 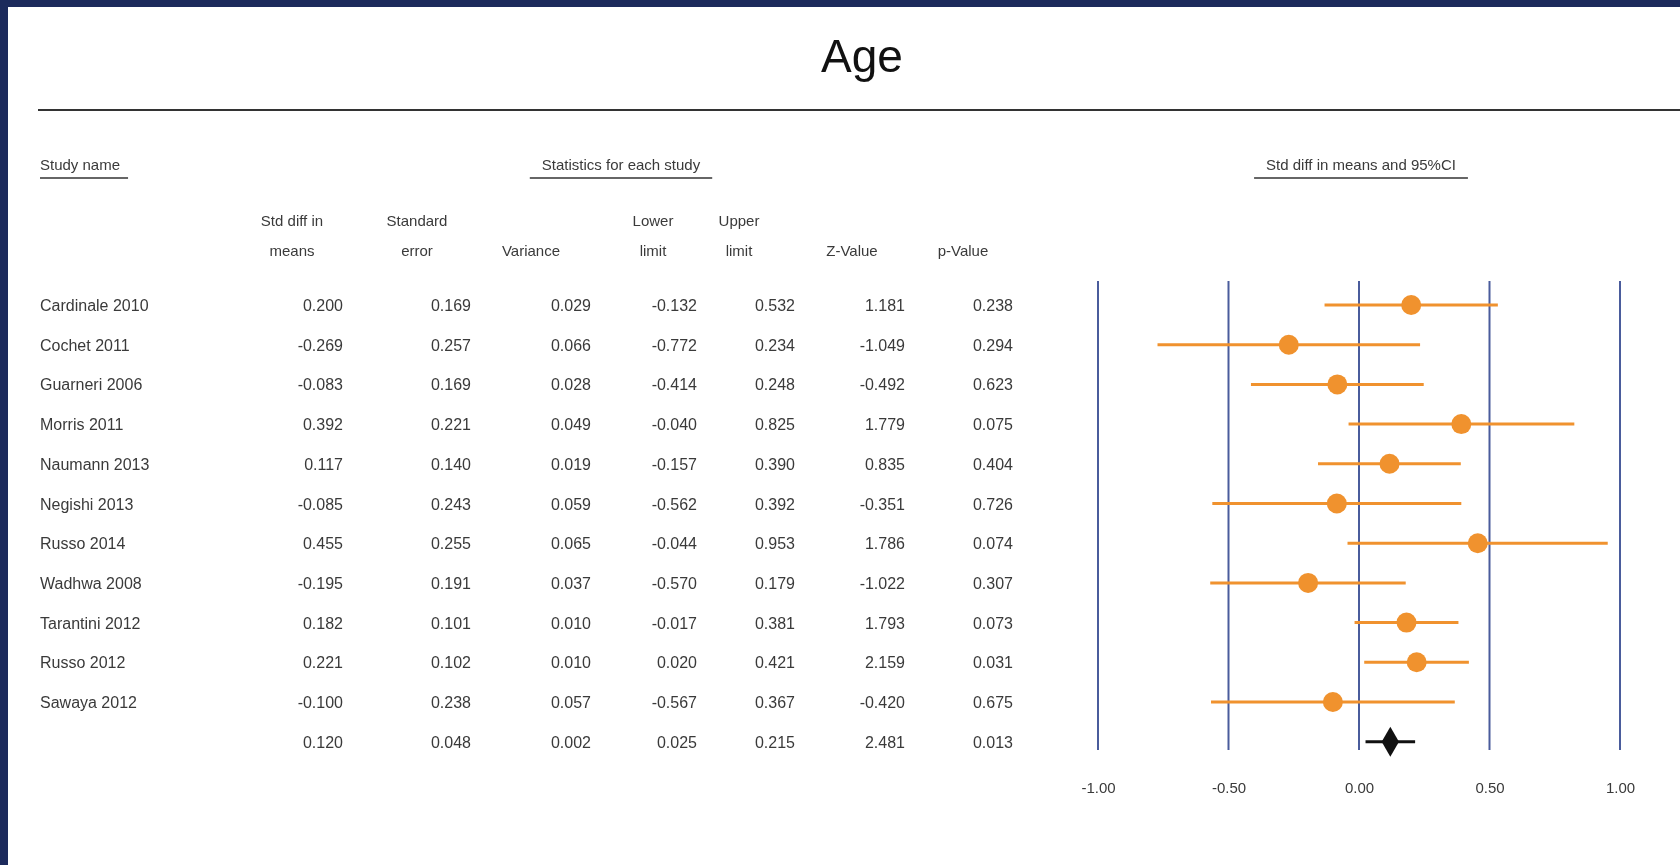 What do you see at coordinates (320, 385) in the screenshot?
I see `text: -0.083` at bounding box center [320, 385].